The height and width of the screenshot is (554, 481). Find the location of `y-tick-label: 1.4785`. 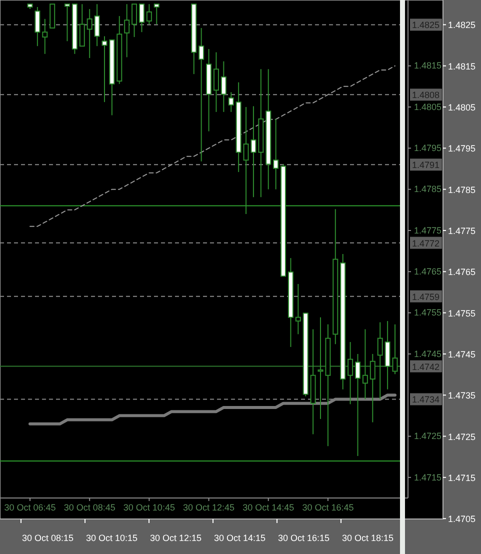

y-tick-label: 1.4785 is located at coordinates (428, 189).